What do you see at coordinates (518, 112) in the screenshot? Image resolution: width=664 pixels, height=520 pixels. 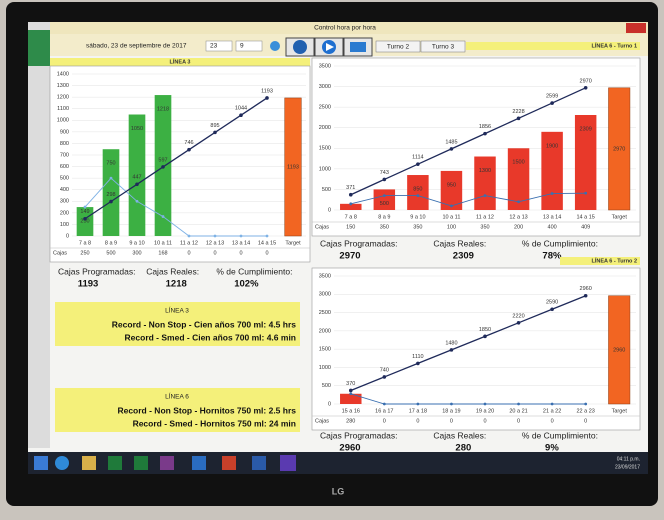 I see `line-label: 2228` at bounding box center [518, 112].